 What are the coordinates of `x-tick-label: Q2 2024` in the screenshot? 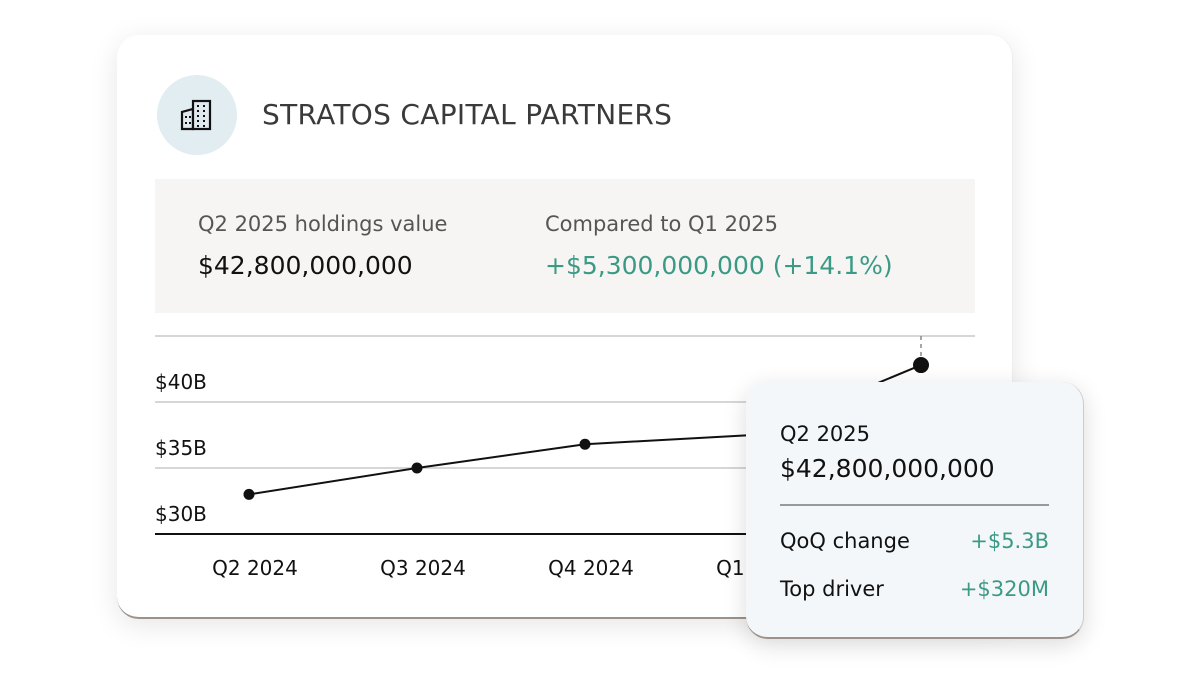 It's located at (255, 568).